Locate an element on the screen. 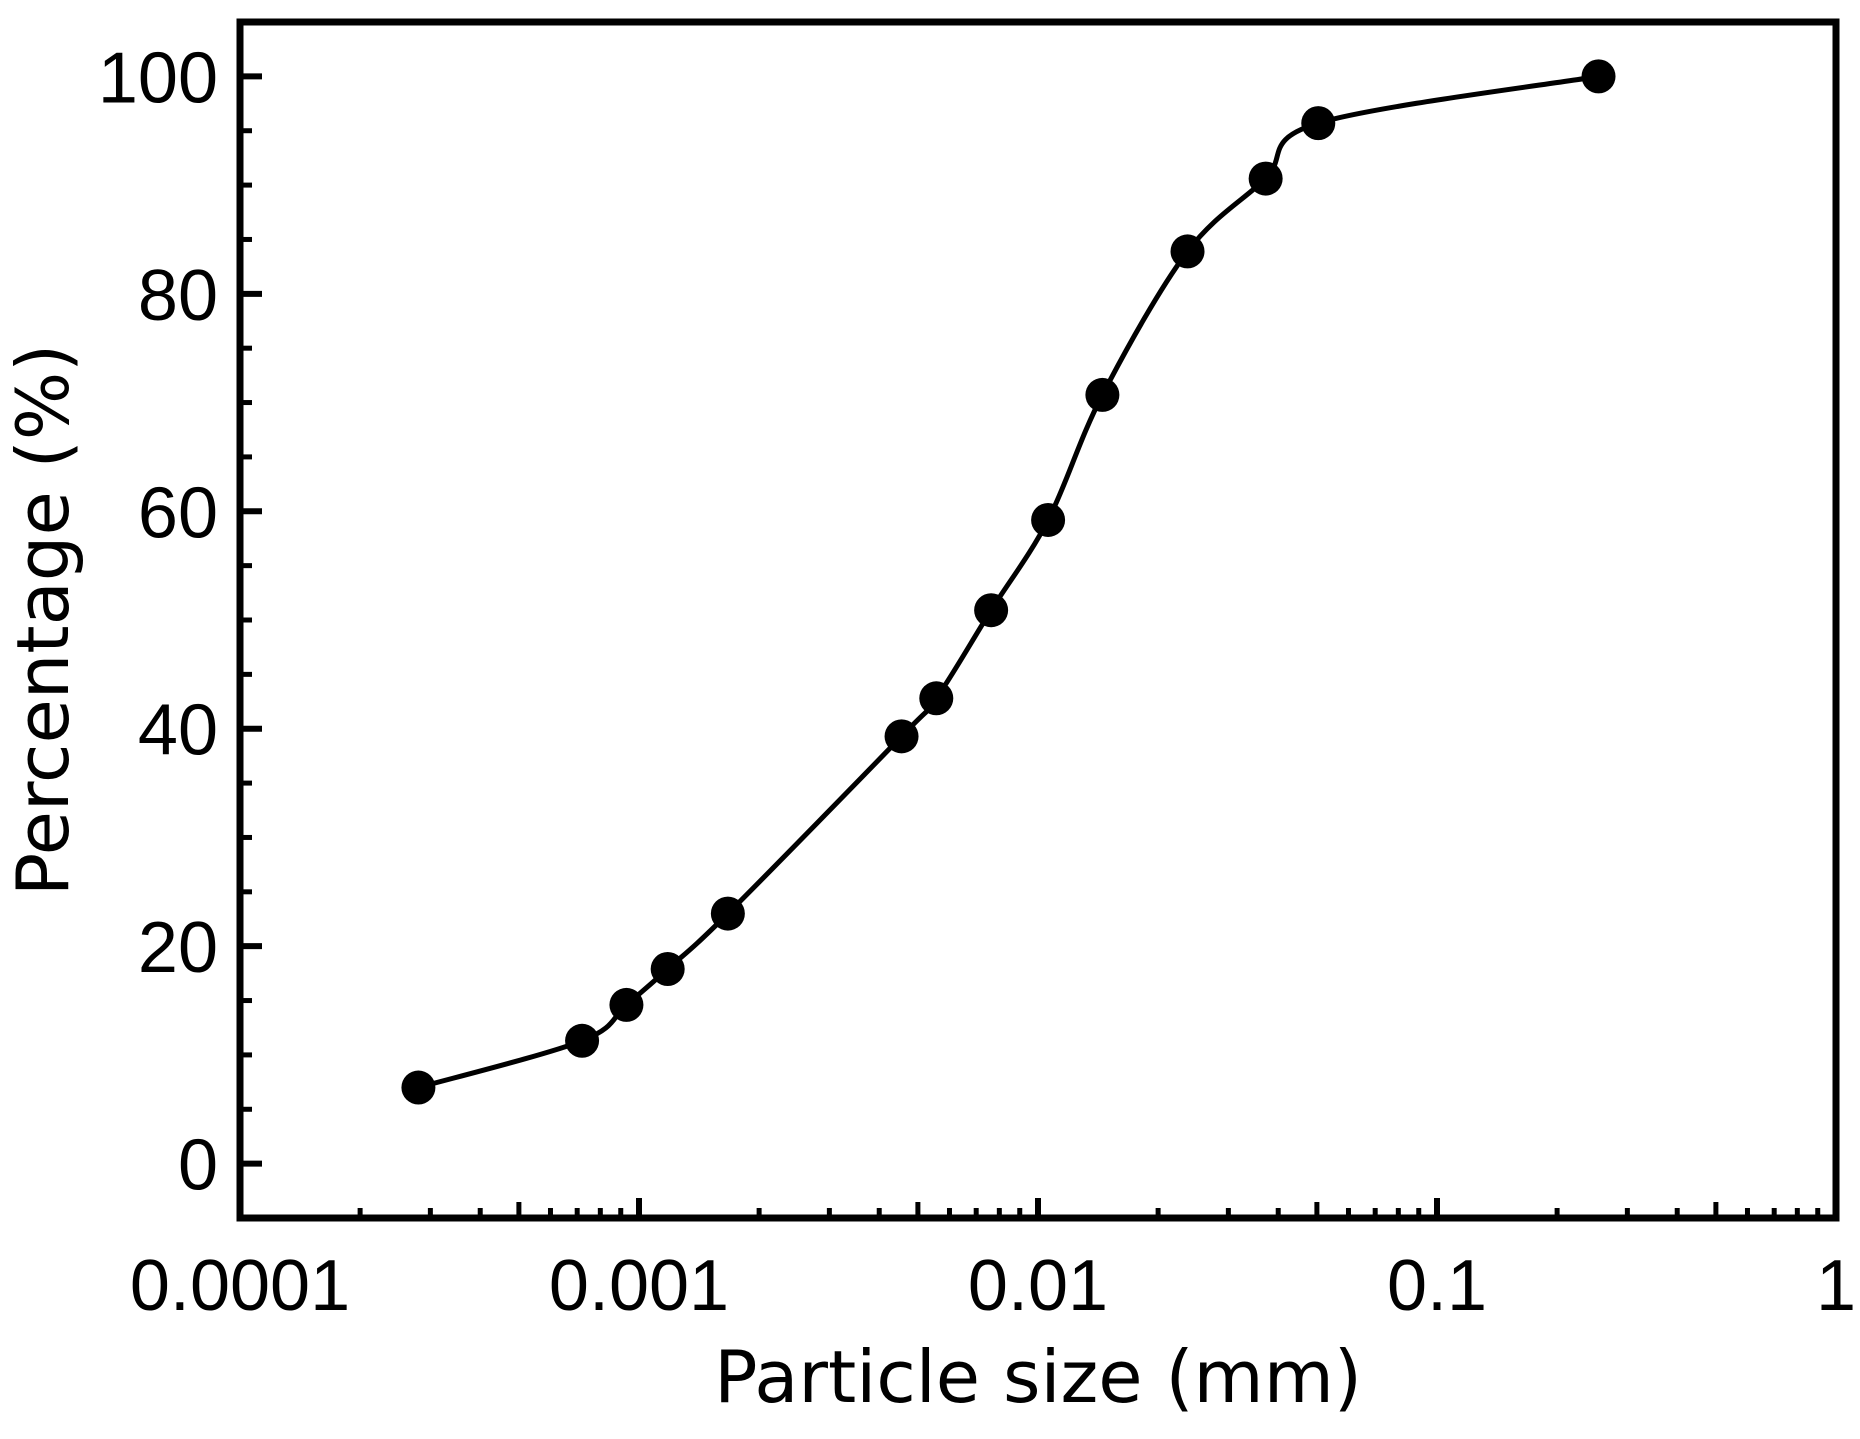  x-tick-label: 0.01 is located at coordinates (1038, 1286).